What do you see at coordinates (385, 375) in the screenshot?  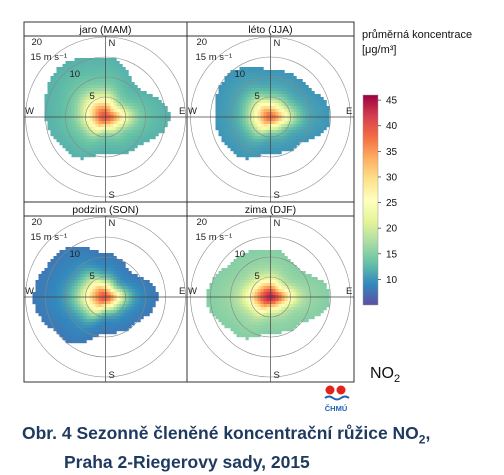 I see `pollutant-label: NO2` at bounding box center [385, 375].